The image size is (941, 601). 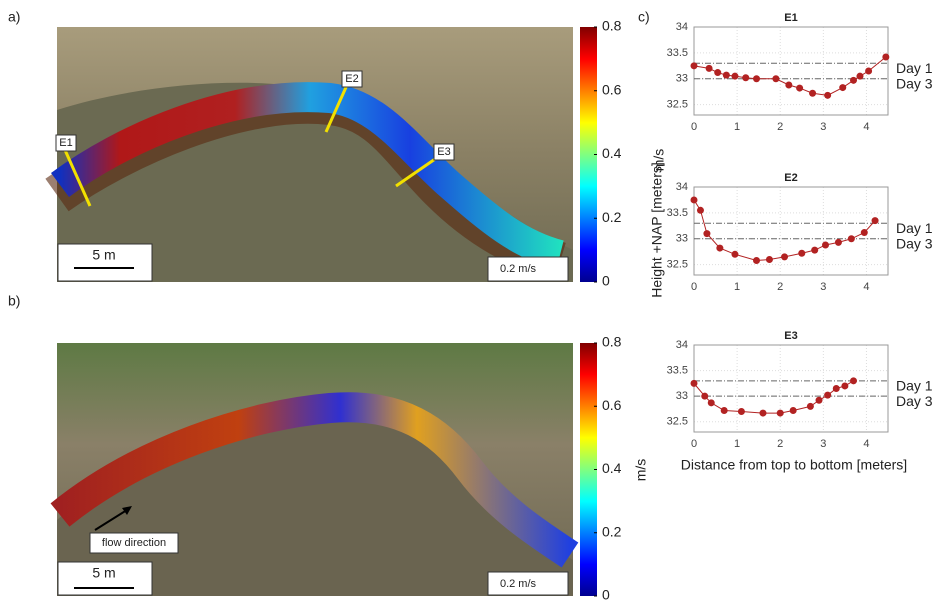 I want to click on panel-label: c), so click(x=644, y=17).